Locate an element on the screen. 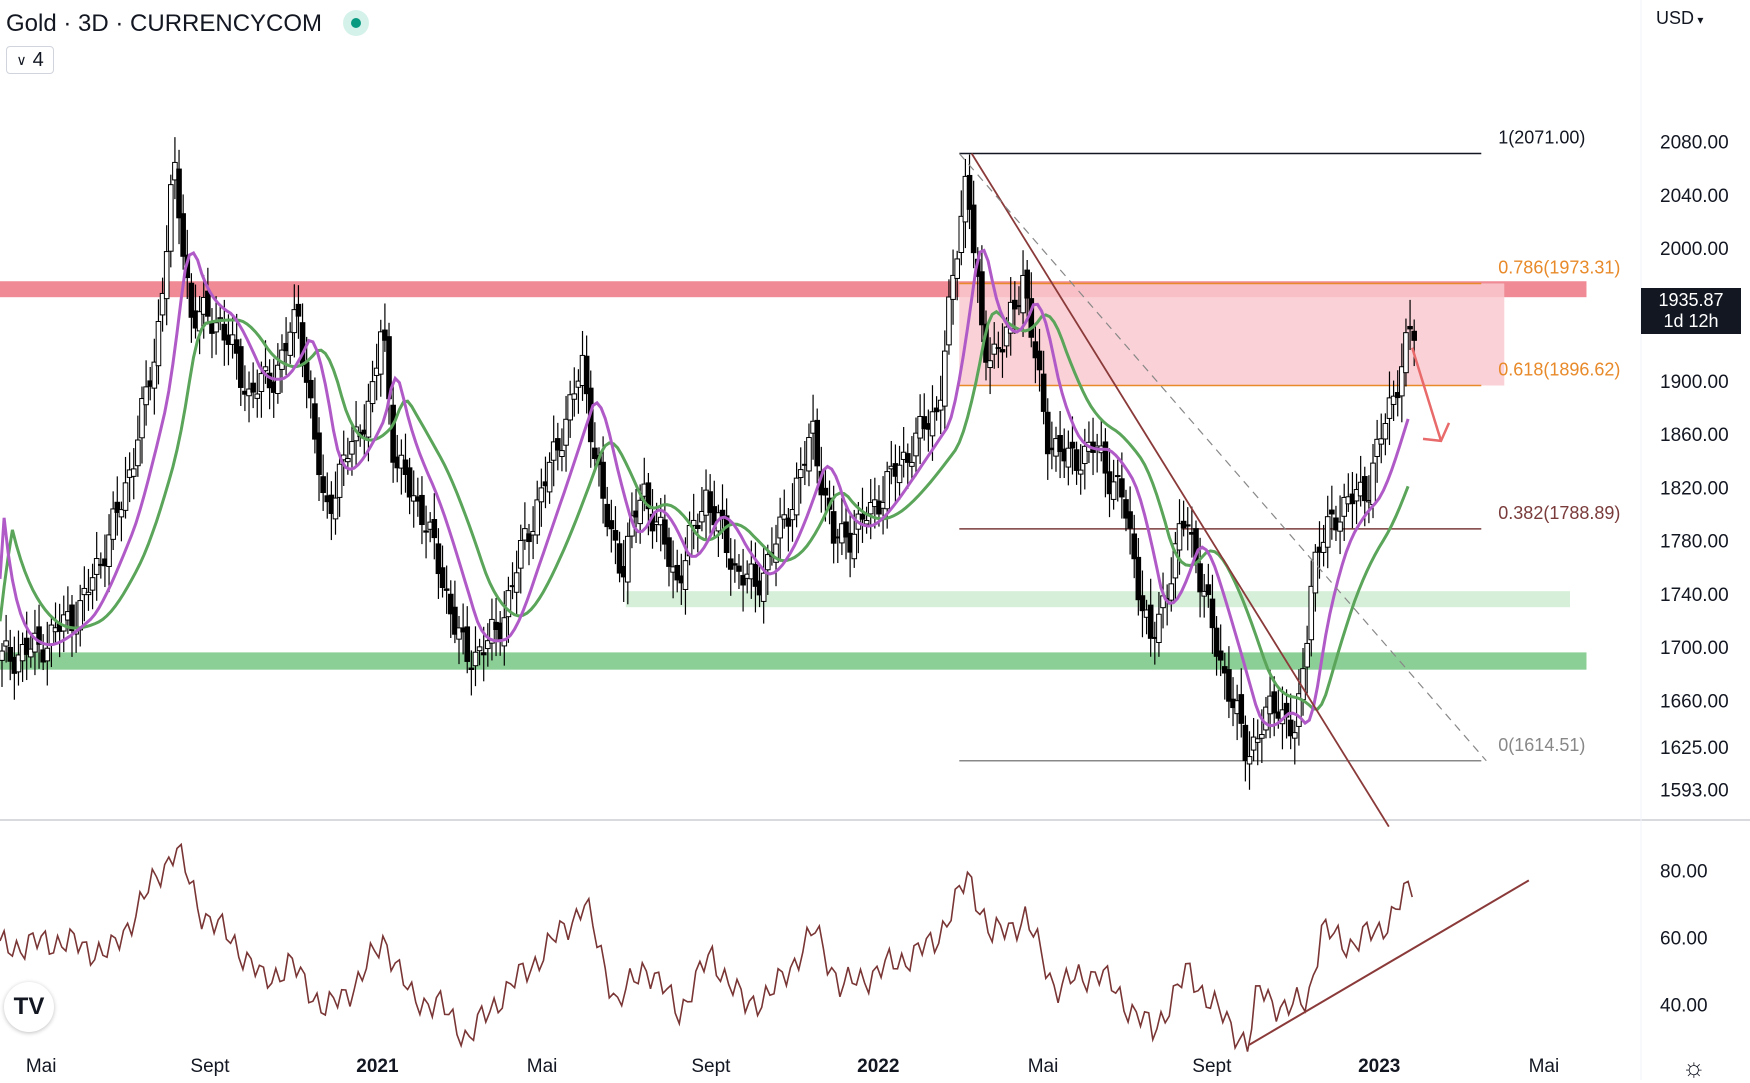 The width and height of the screenshot is (1750, 1083). gear-icon: ☼ is located at coordinates (1694, 1067).